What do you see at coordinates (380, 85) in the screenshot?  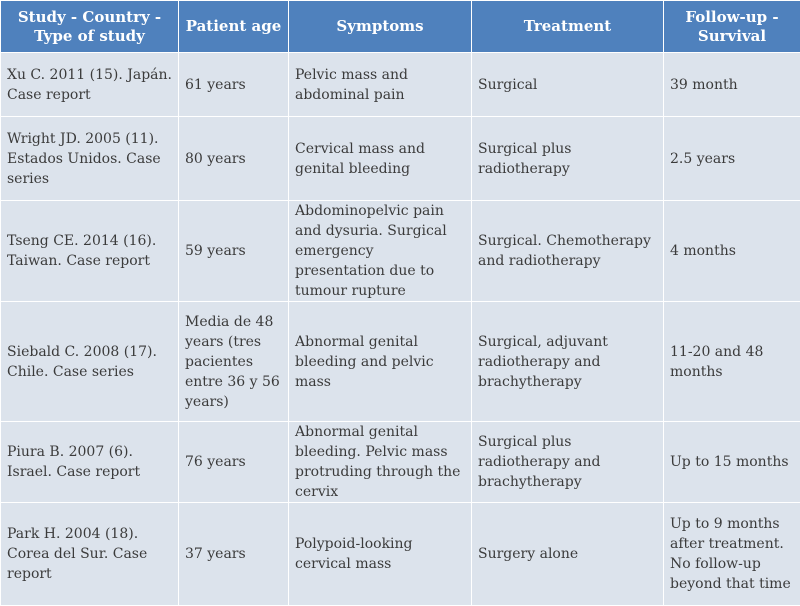 I see `cell-symptoms: Pelvic mass and abdominal pain` at bounding box center [380, 85].